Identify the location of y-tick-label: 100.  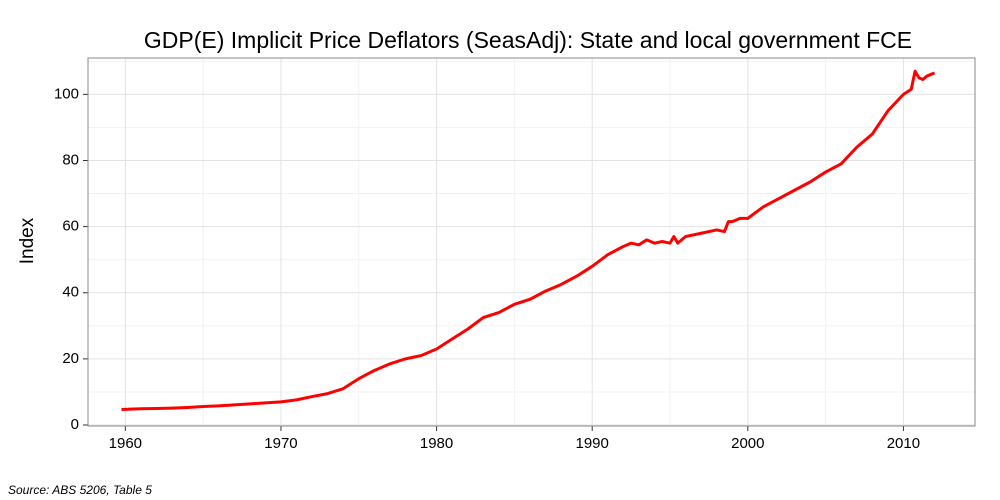
(66, 93).